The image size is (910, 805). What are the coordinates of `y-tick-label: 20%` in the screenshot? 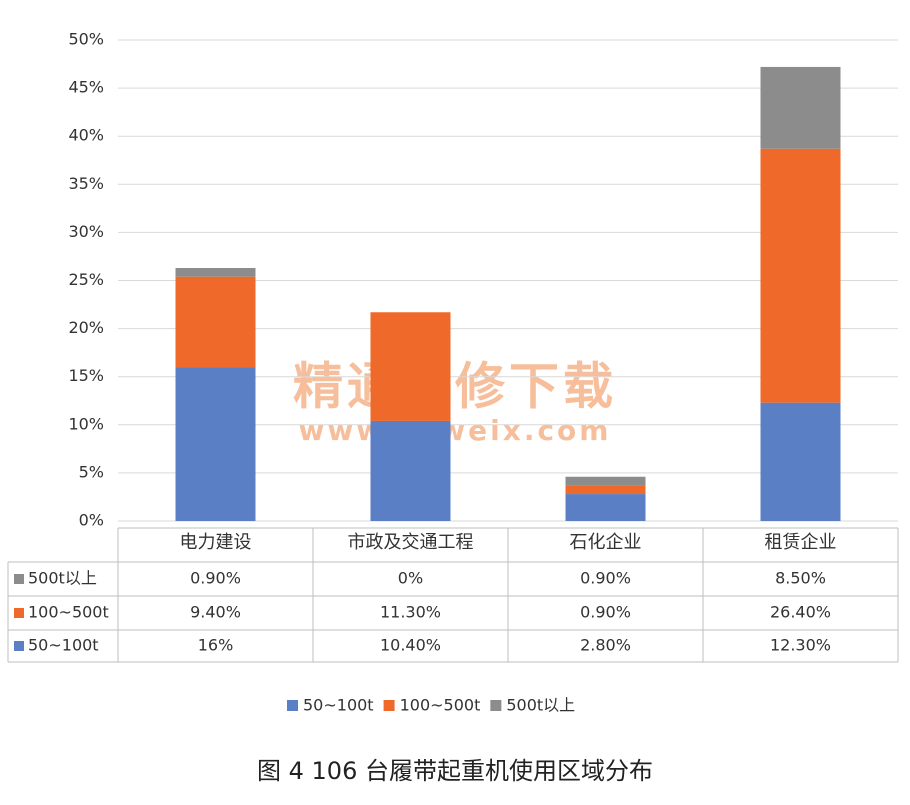 It's located at (86, 327).